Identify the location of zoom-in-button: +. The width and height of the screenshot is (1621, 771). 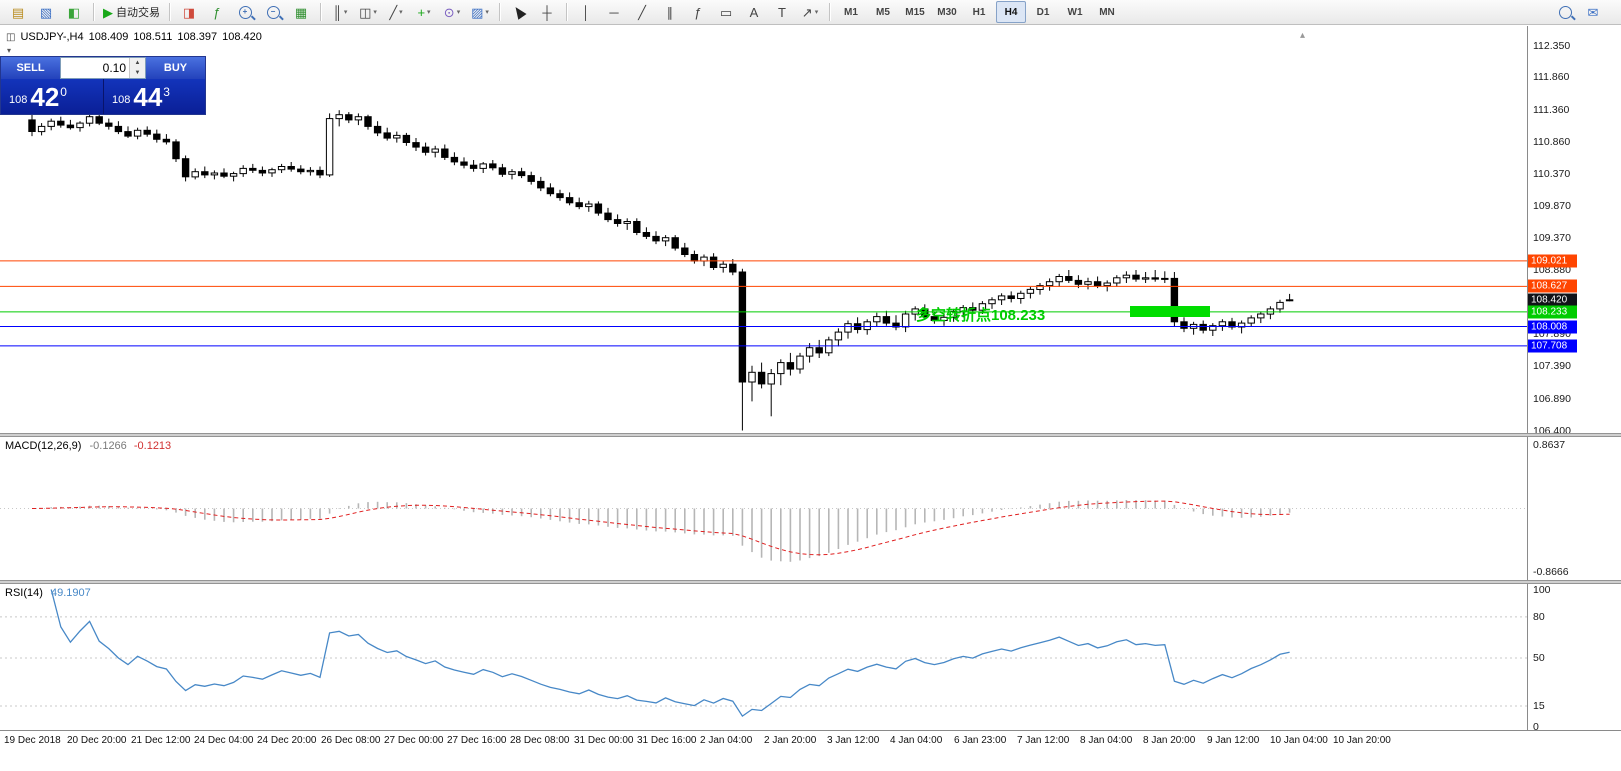
(245, 12).